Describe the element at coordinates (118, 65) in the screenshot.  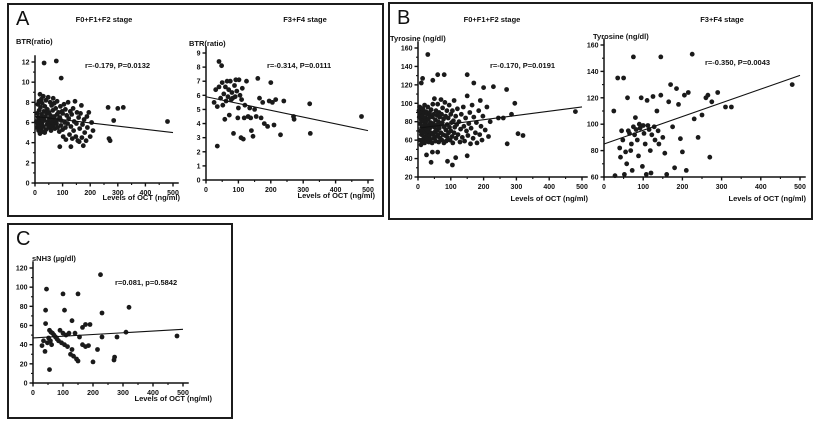
I see `correlation-annotation-a-left: r=-0.179, P=0.0132` at that location.